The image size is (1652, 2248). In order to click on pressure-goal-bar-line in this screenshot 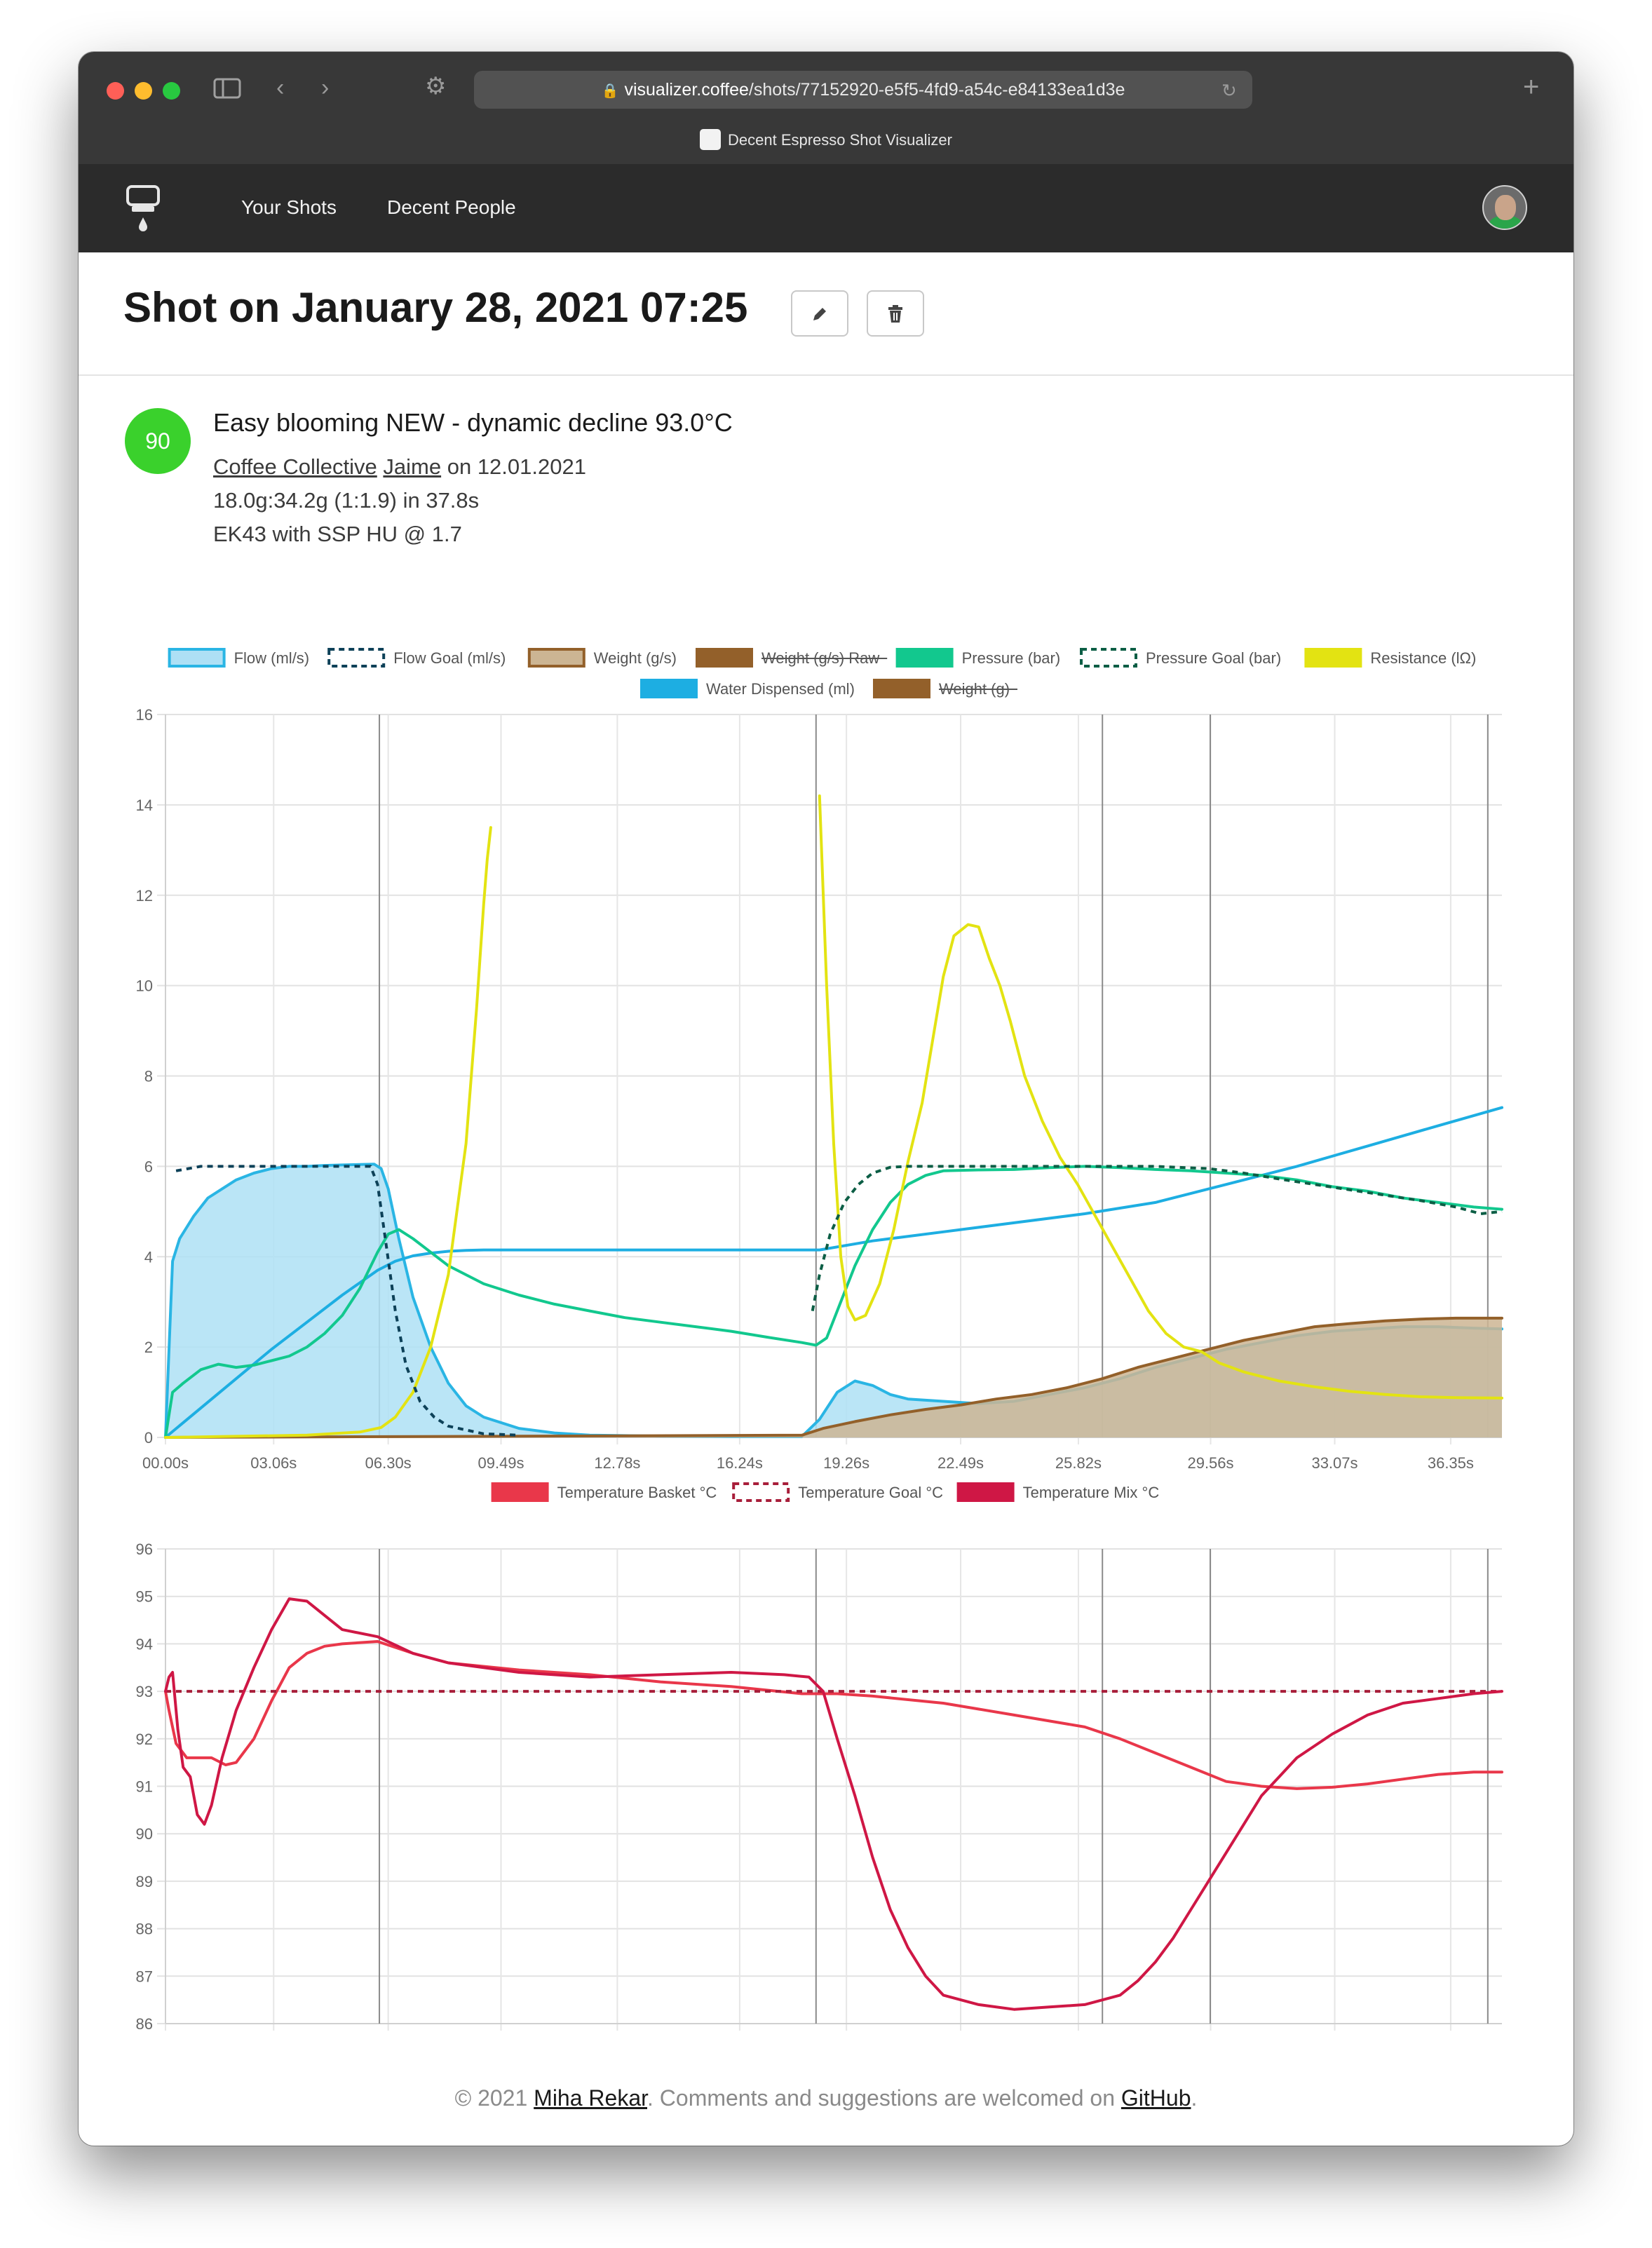, I will do `click(1157, 1238)`.